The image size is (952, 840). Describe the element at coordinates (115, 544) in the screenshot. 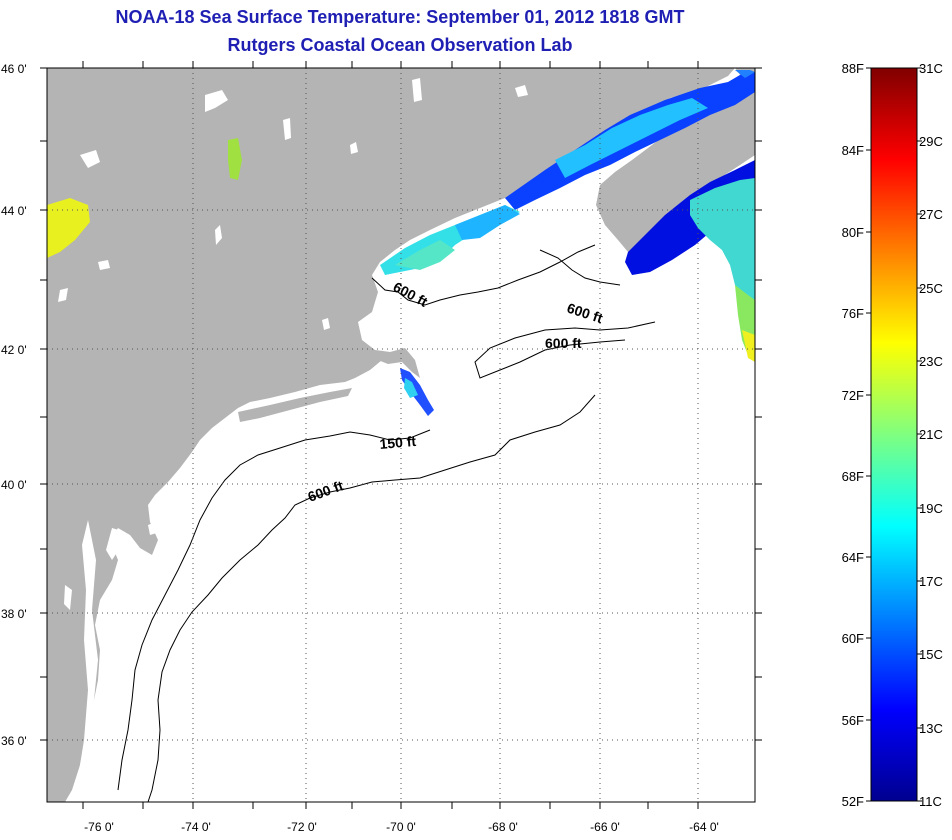

I see `delaware-bay` at that location.